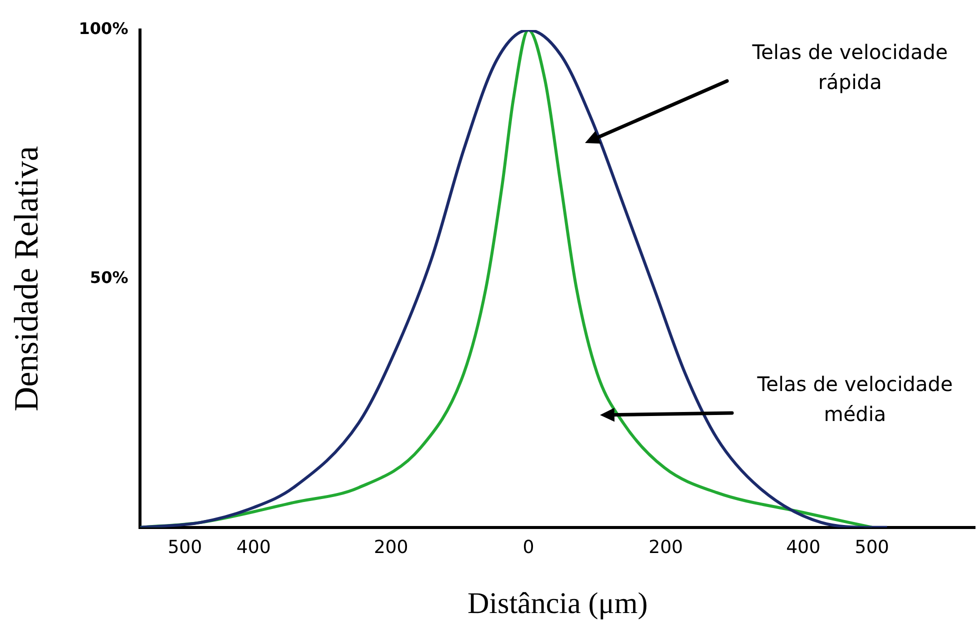  What do you see at coordinates (558, 603) in the screenshot?
I see `x-axis-title: Distância (μm)` at bounding box center [558, 603].